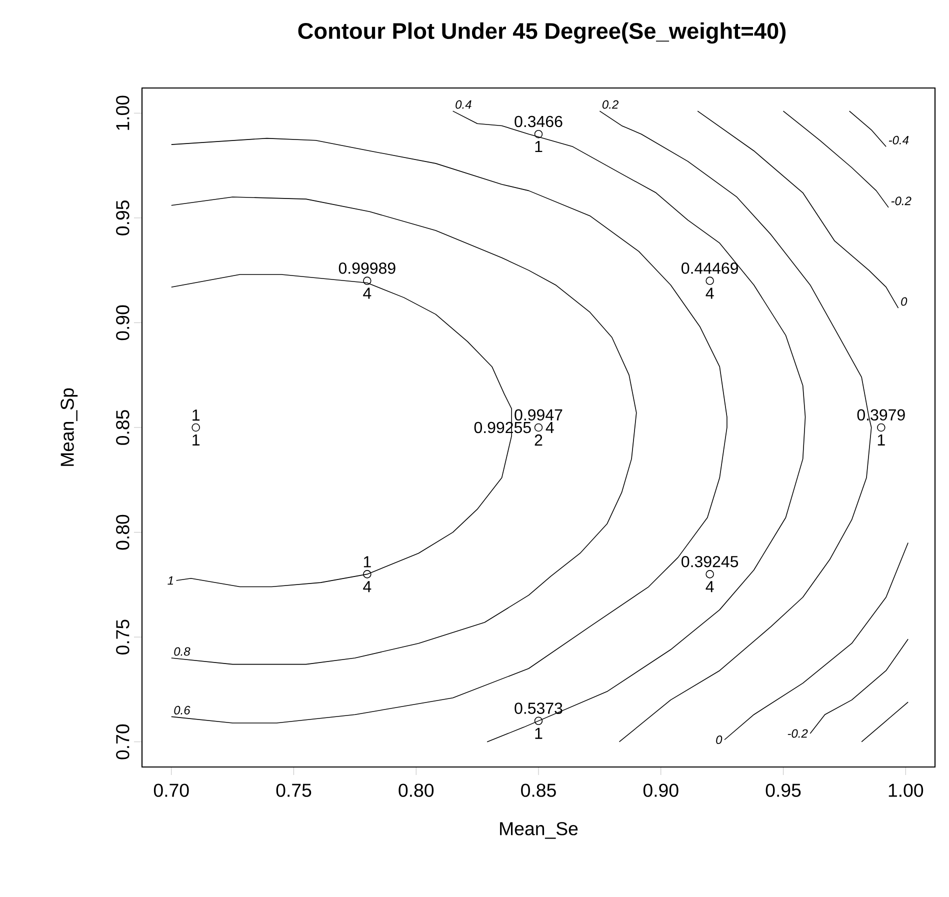 The image size is (949, 897). Describe the element at coordinates (123, 113) in the screenshot. I see `y-tick-label: 1.00` at that location.